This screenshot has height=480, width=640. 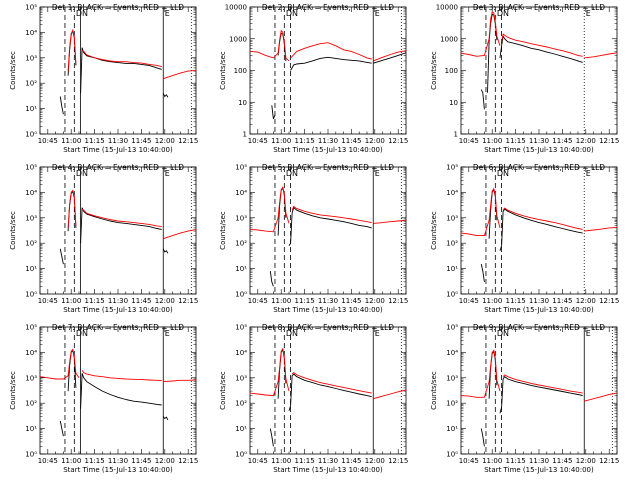 I want to click on panel-title: Det 5: BLACK = Events, RED = LLD, so click(x=328, y=167).